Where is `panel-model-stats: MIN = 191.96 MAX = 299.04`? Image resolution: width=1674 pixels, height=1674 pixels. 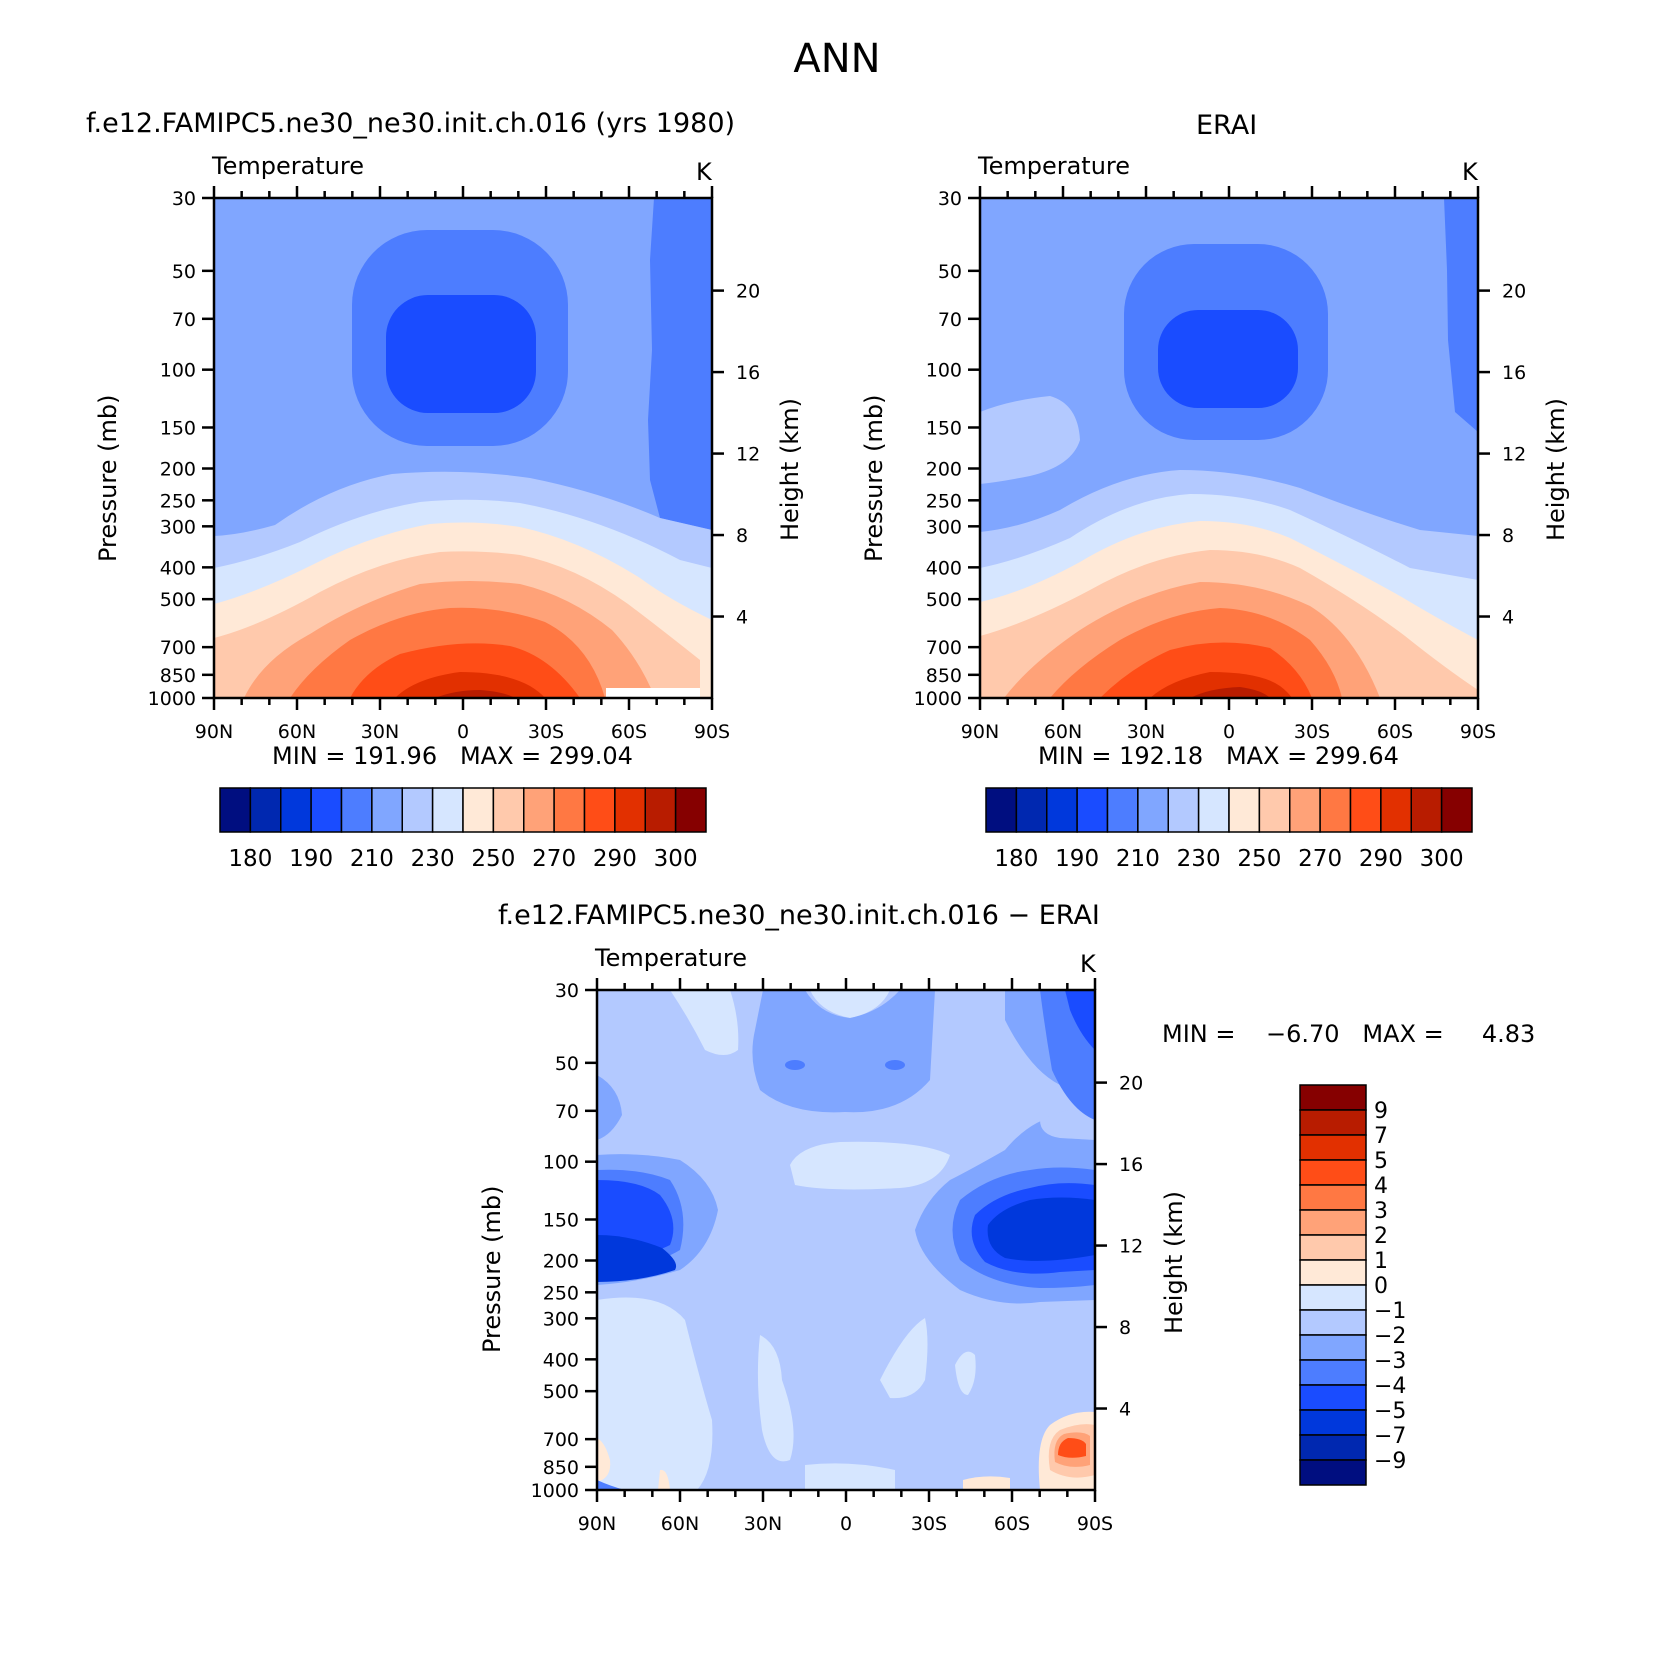
panel-model-stats: MIN = 191.96 MAX = 299.04 is located at coordinates (452, 756).